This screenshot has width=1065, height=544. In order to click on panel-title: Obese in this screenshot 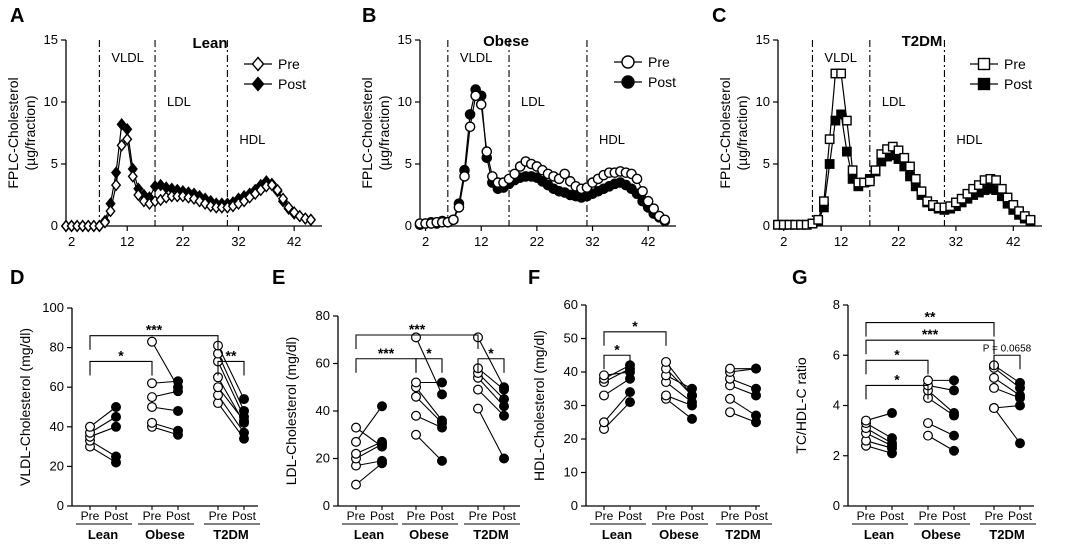, I will do `click(506, 41)`.